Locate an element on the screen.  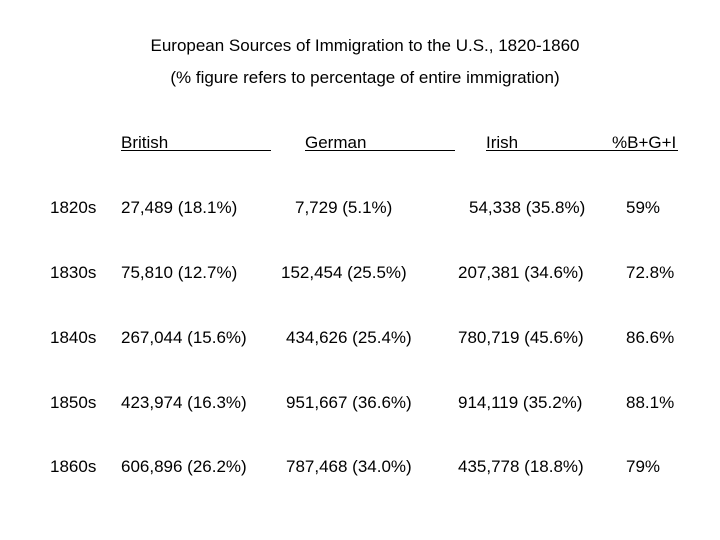
row-decade: 1820s is located at coordinates (73, 207).